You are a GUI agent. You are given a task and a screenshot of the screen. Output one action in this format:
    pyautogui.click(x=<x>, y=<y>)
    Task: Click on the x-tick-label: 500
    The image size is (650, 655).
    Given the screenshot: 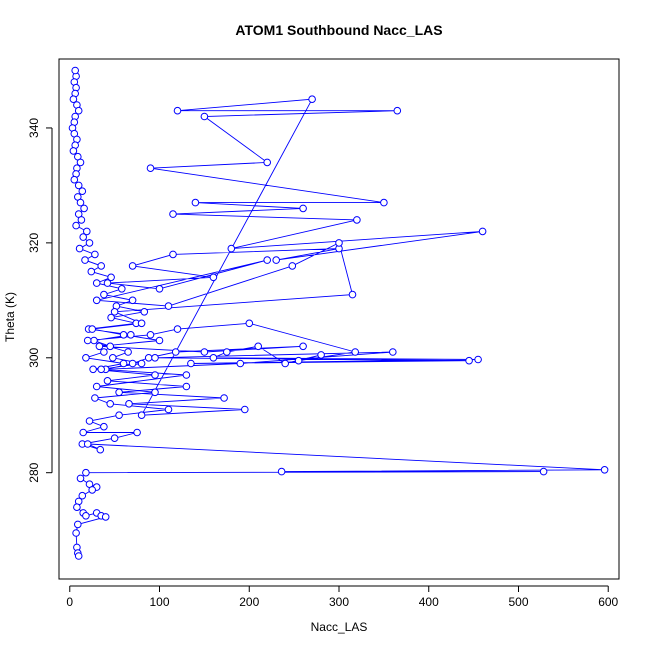 What is the action you would take?
    pyautogui.click(x=518, y=602)
    